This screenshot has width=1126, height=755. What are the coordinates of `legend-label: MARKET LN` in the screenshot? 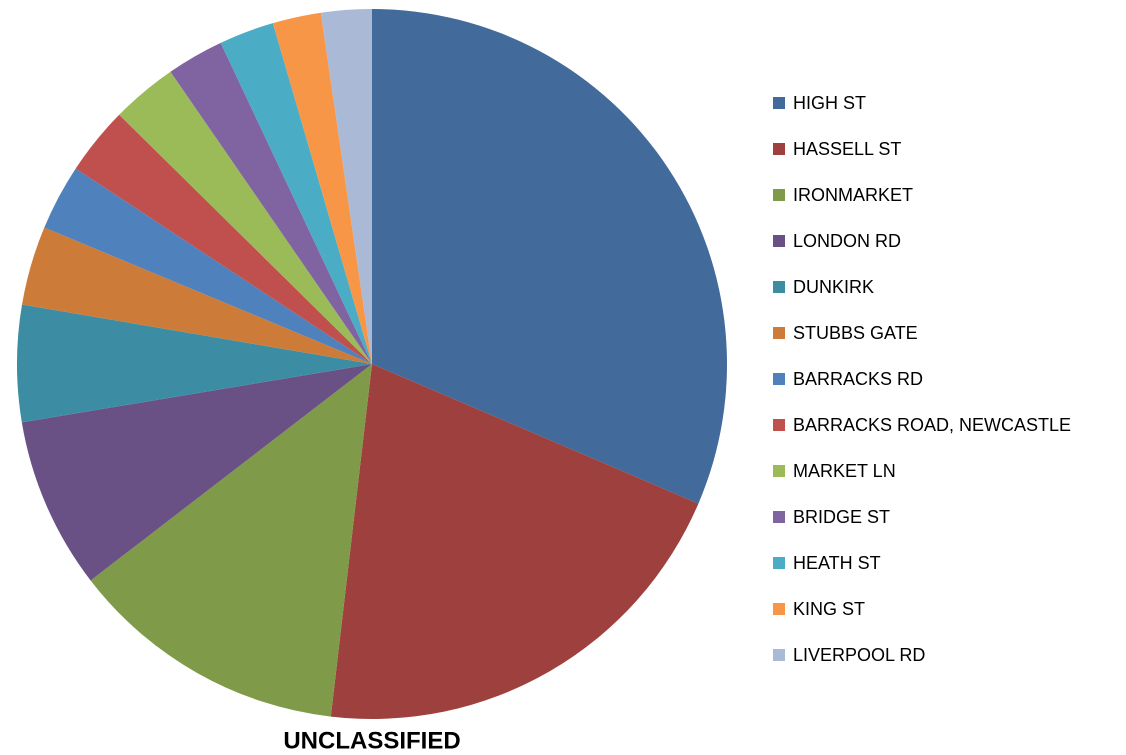 It's located at (844, 471).